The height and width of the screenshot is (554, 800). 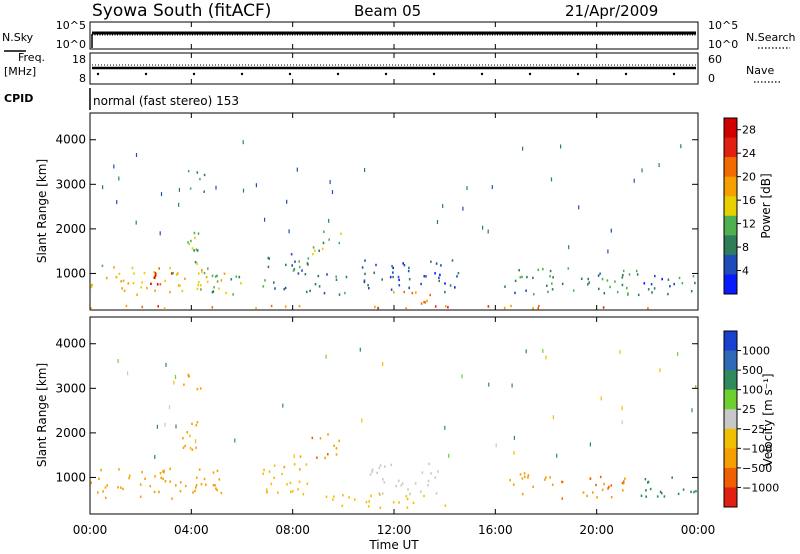 What do you see at coordinates (70, 388) in the screenshot?
I see `y-tick-label: 3000` at bounding box center [70, 388].